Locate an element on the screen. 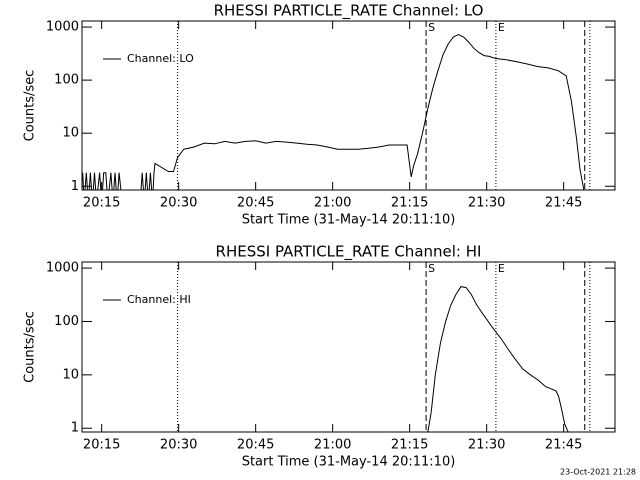 The image size is (640, 480). chart-title: RHESSI PARTICLE_RATE Channel: LO is located at coordinates (349, 11).